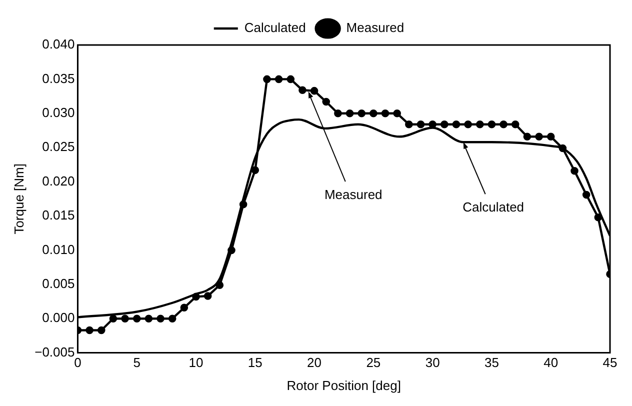  Describe the element at coordinates (58, 283) in the screenshot. I see `y-tick-label: 0.005` at that location.